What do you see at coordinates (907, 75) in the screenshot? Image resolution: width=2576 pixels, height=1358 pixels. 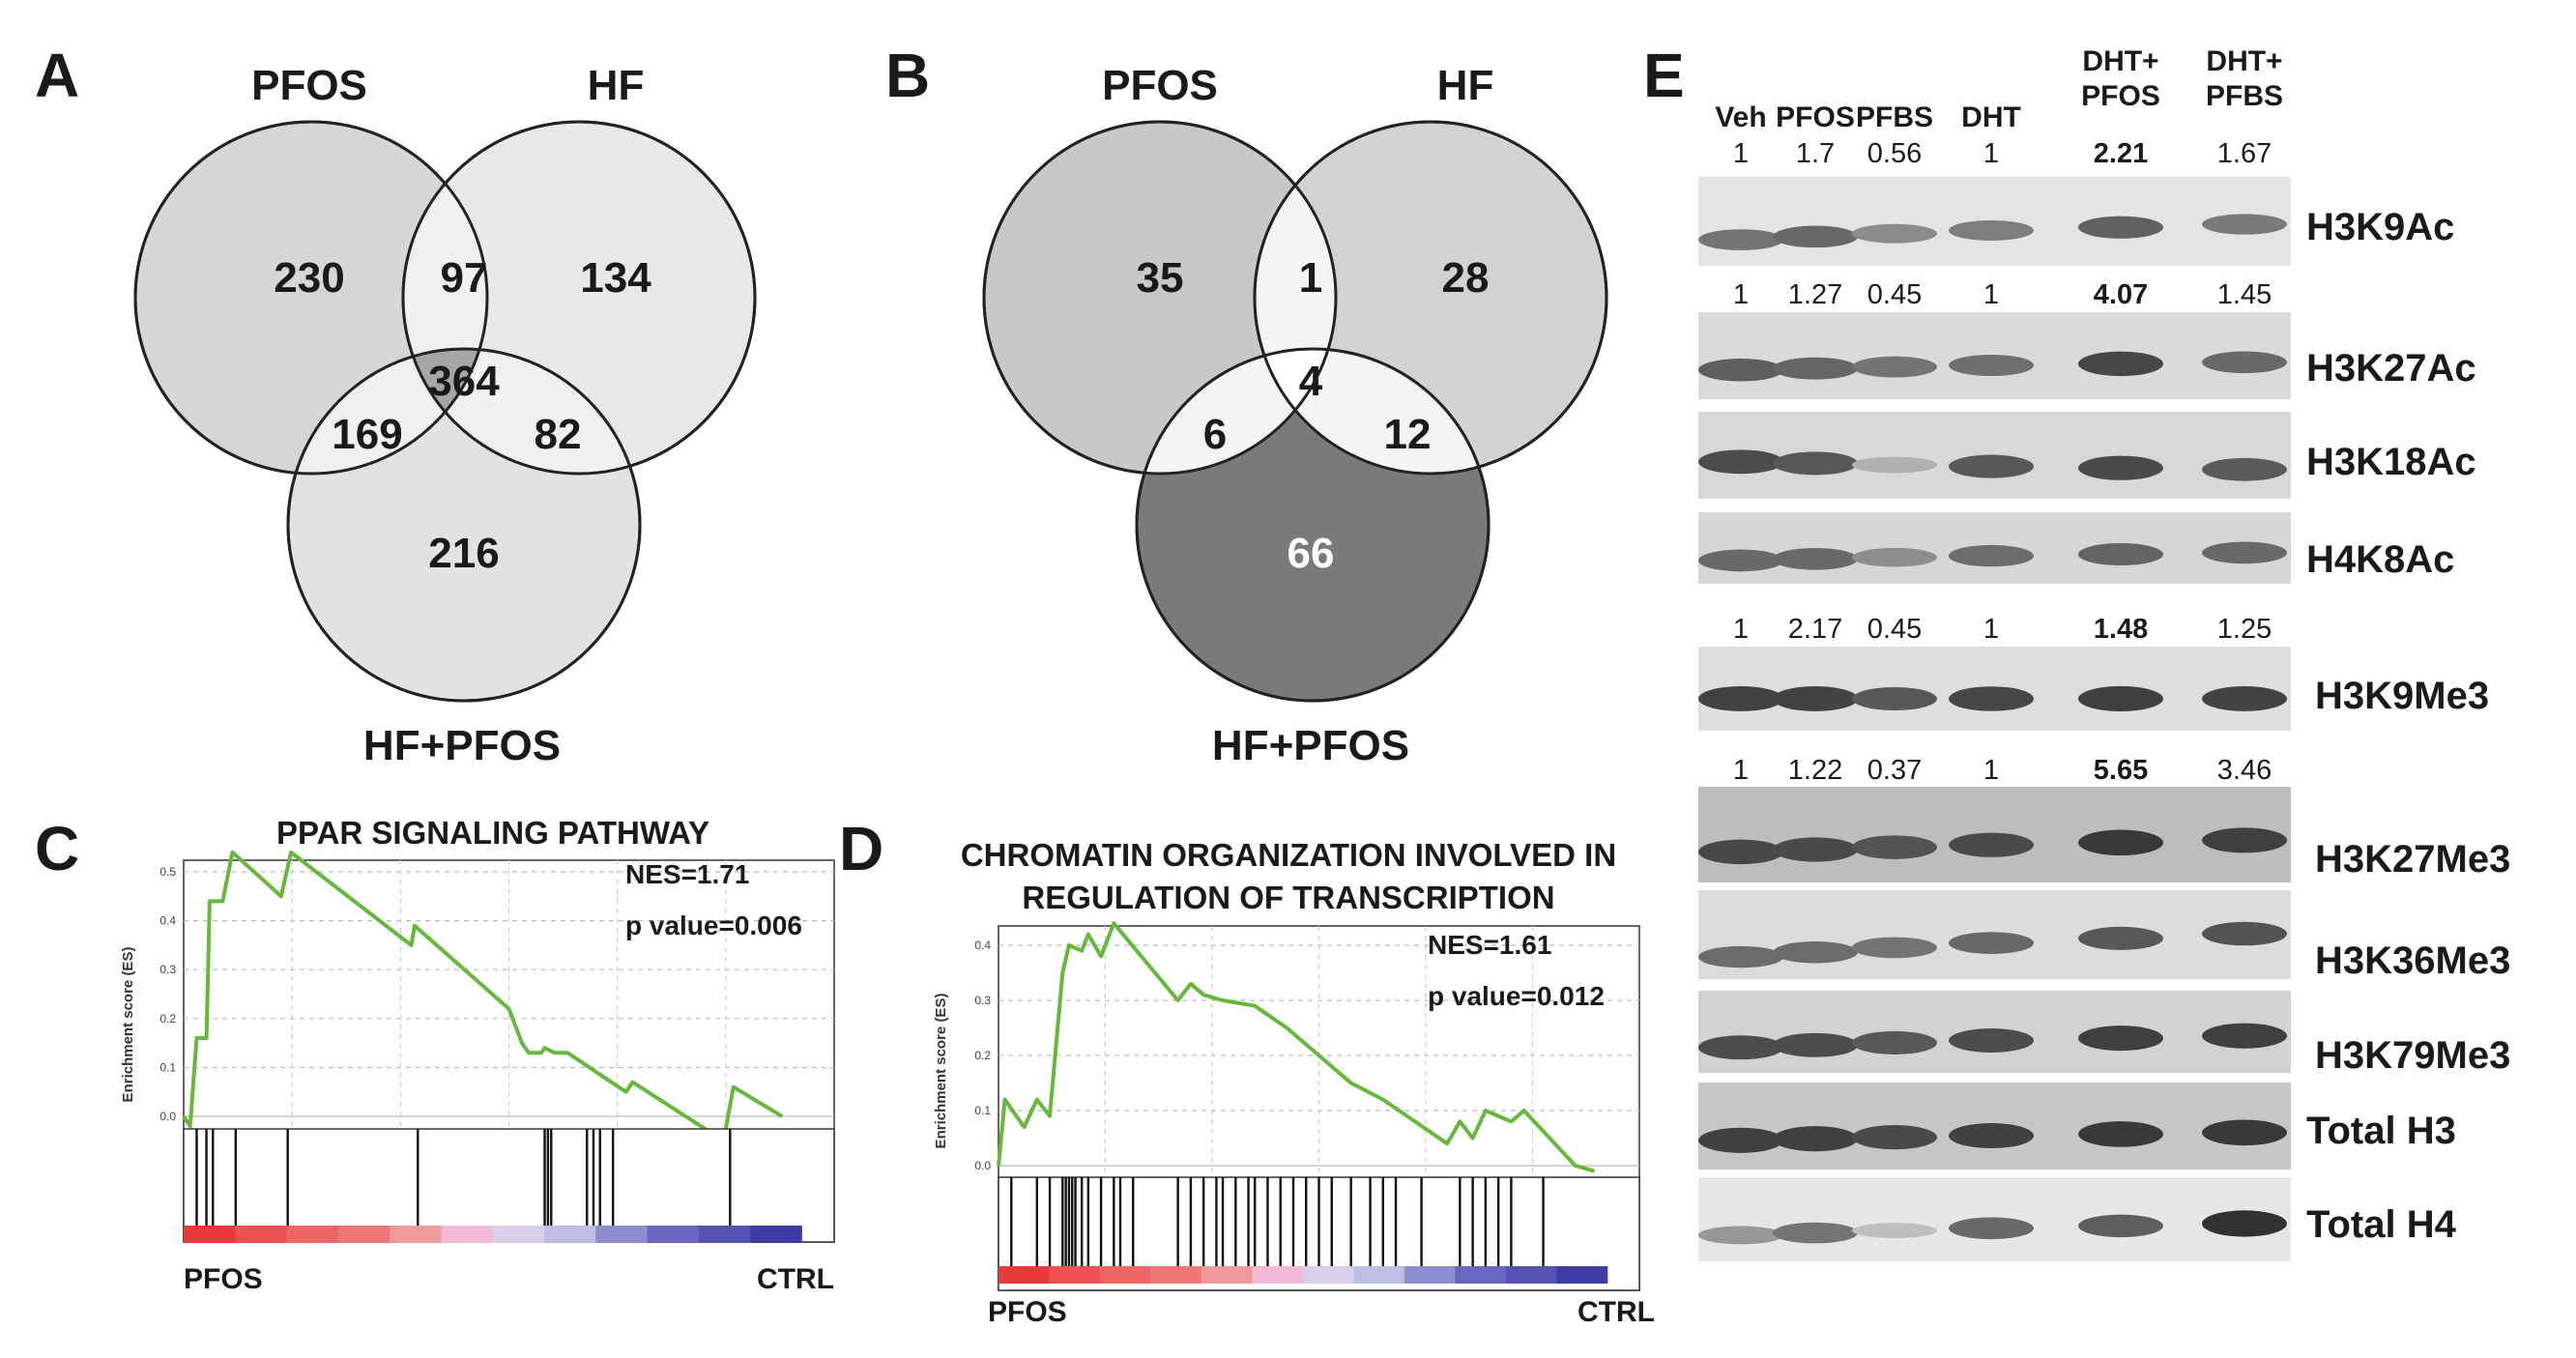 I see `panel-letter-b: B` at bounding box center [907, 75].